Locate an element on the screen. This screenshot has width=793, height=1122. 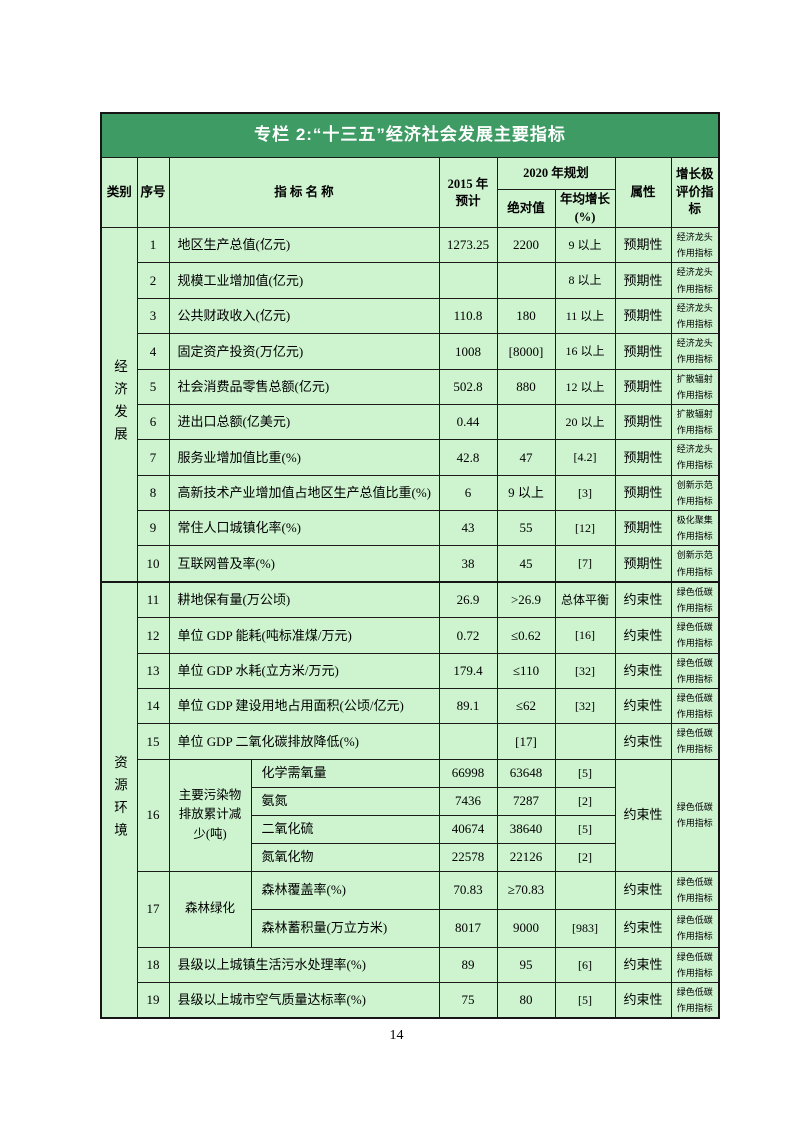
indicator-name: 县级以上城市空气质量达标率(%) is located at coordinates (304, 1000).